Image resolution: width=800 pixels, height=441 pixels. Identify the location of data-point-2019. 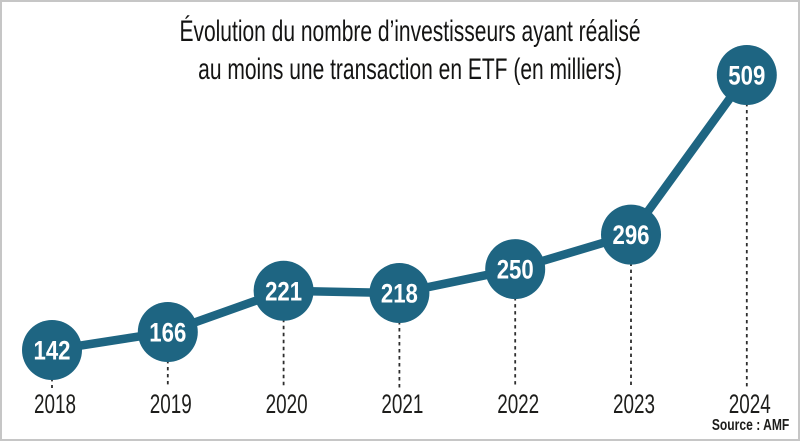
(167, 332).